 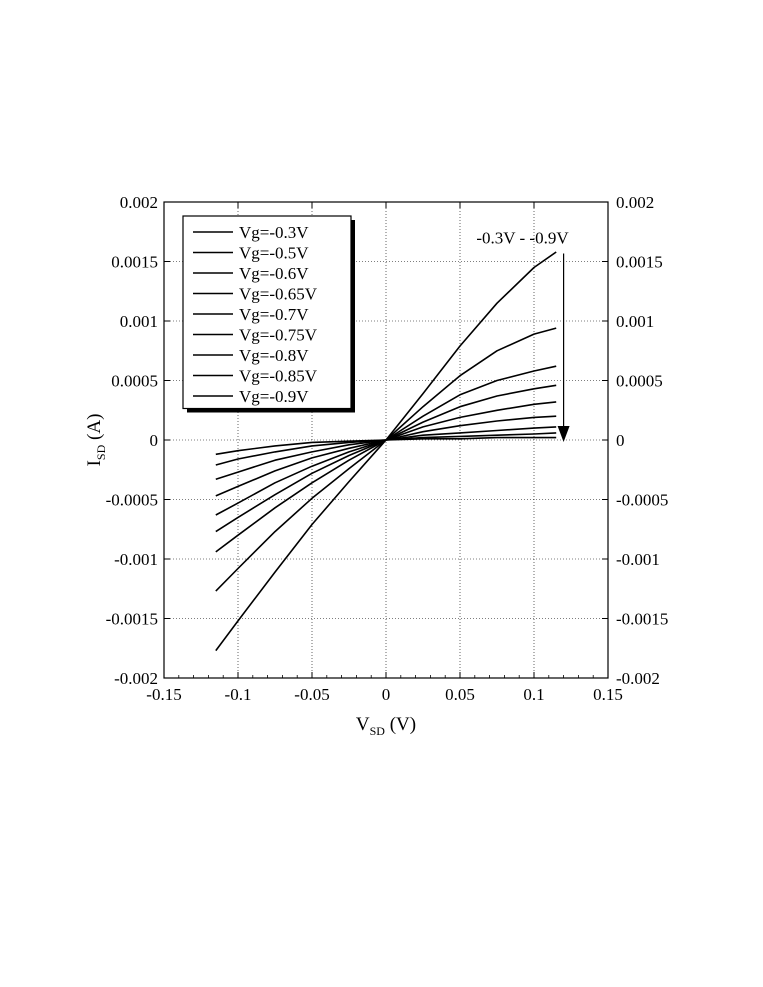 What do you see at coordinates (522, 238) in the screenshot?
I see `annotation-text: -0.3V - -0.9V` at bounding box center [522, 238].